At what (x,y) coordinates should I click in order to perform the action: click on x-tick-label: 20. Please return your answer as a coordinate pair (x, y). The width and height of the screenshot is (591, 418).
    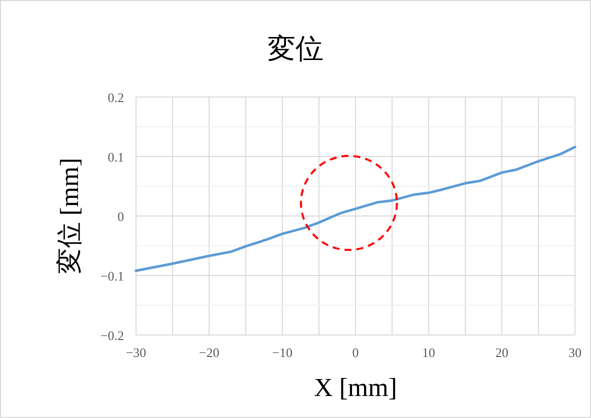
    Looking at the image, I should click on (501, 352).